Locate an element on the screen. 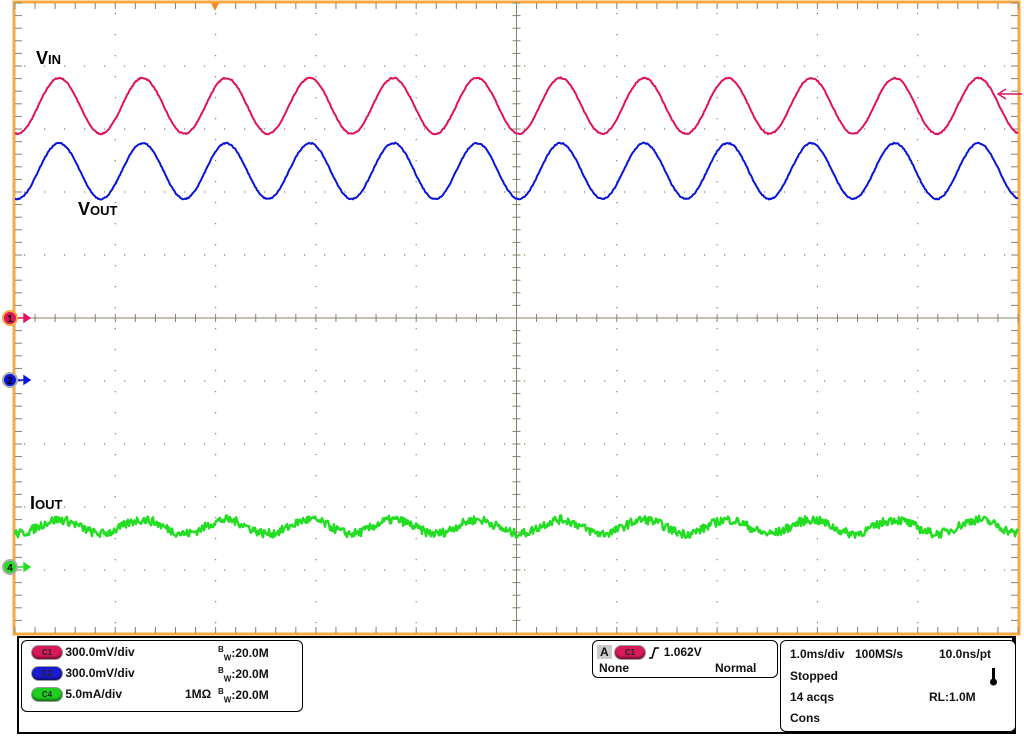  trigger-box: A C1 1.062V None Normal is located at coordinates (685, 659).